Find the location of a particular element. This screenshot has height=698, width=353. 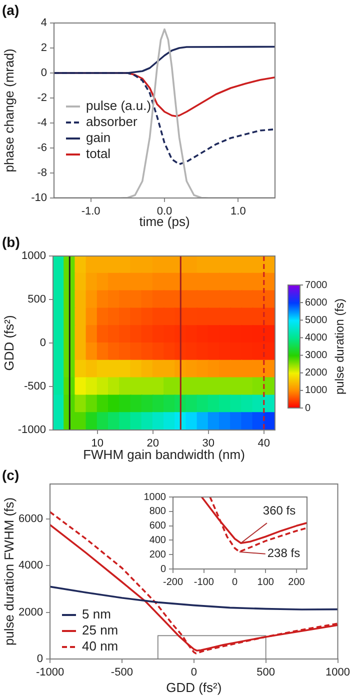

y-tick-label: -8 is located at coordinates (42, 173).